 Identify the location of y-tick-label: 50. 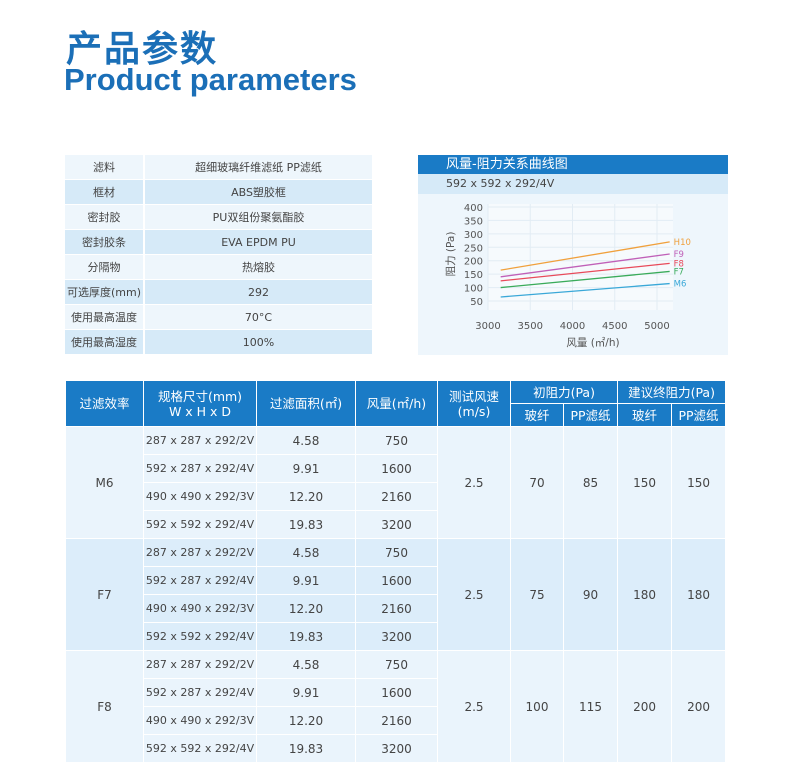
(476, 302).